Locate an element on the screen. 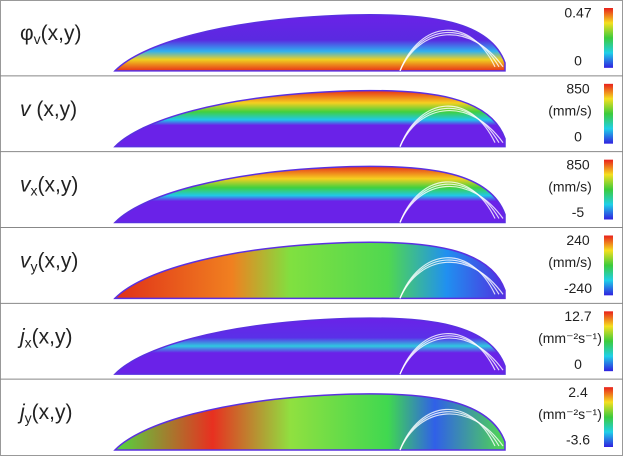 The height and width of the screenshot is (456, 623). panel-label: jy(x,y) is located at coordinates (45, 413).